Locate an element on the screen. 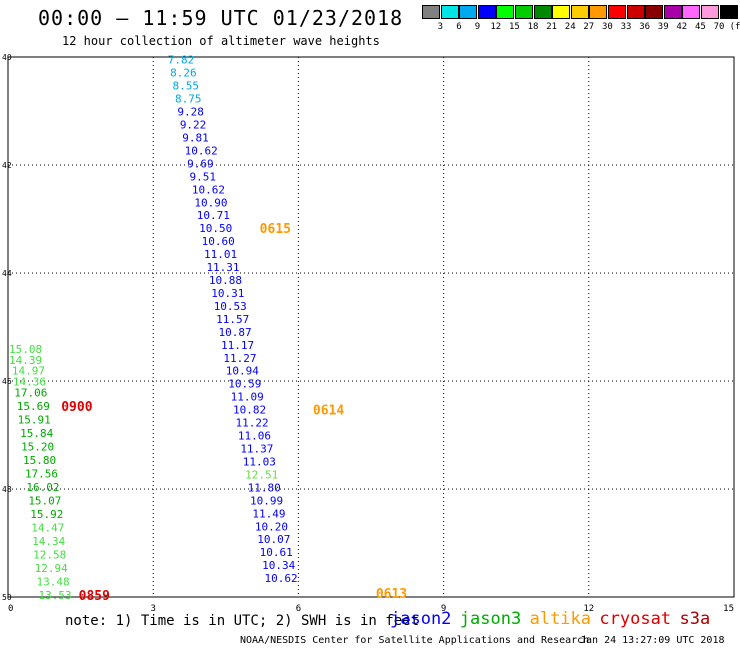  wave-height-value: 9.51 is located at coordinates (203, 176).